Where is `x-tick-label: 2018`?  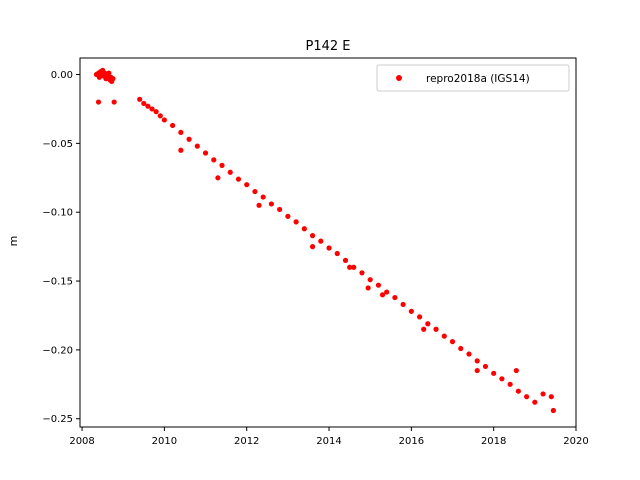 x-tick-label: 2018 is located at coordinates (493, 441).